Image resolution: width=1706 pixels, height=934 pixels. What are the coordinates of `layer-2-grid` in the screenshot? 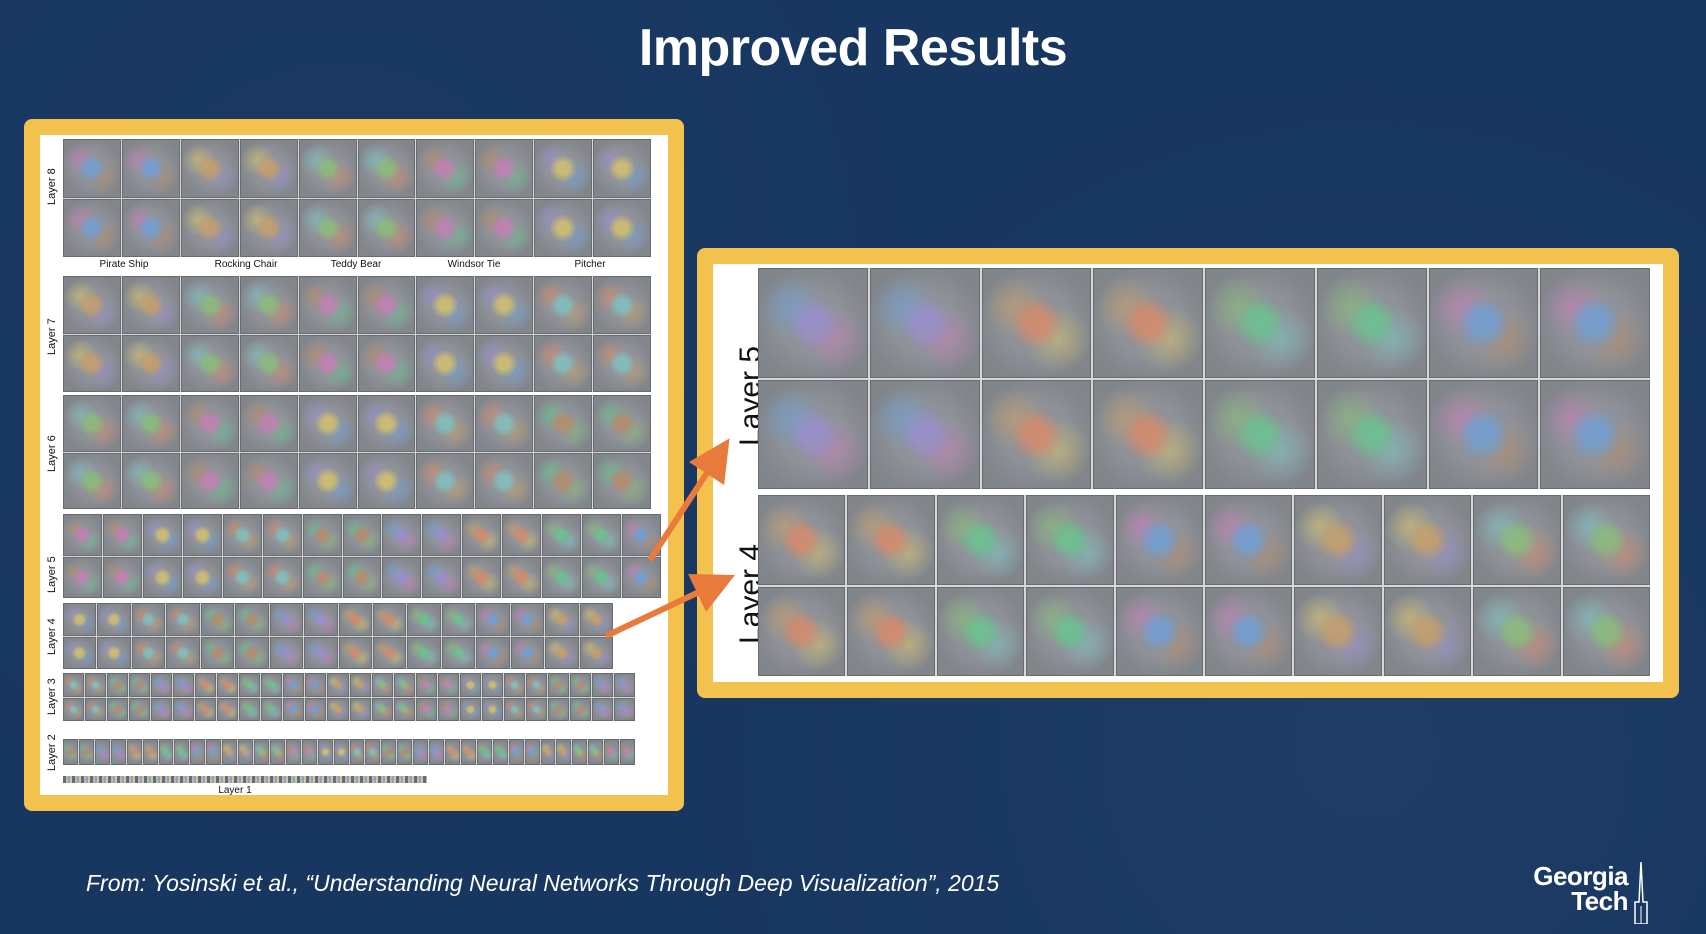 It's located at (349, 752).